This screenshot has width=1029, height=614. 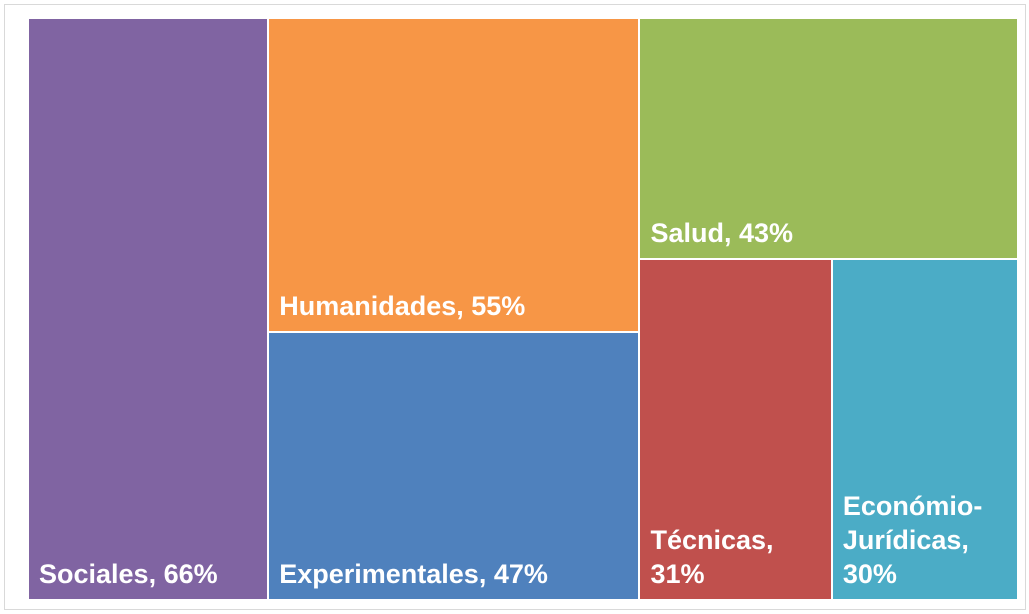 What do you see at coordinates (722, 232) in the screenshot?
I see `cell-label: Salud, 43%` at bounding box center [722, 232].